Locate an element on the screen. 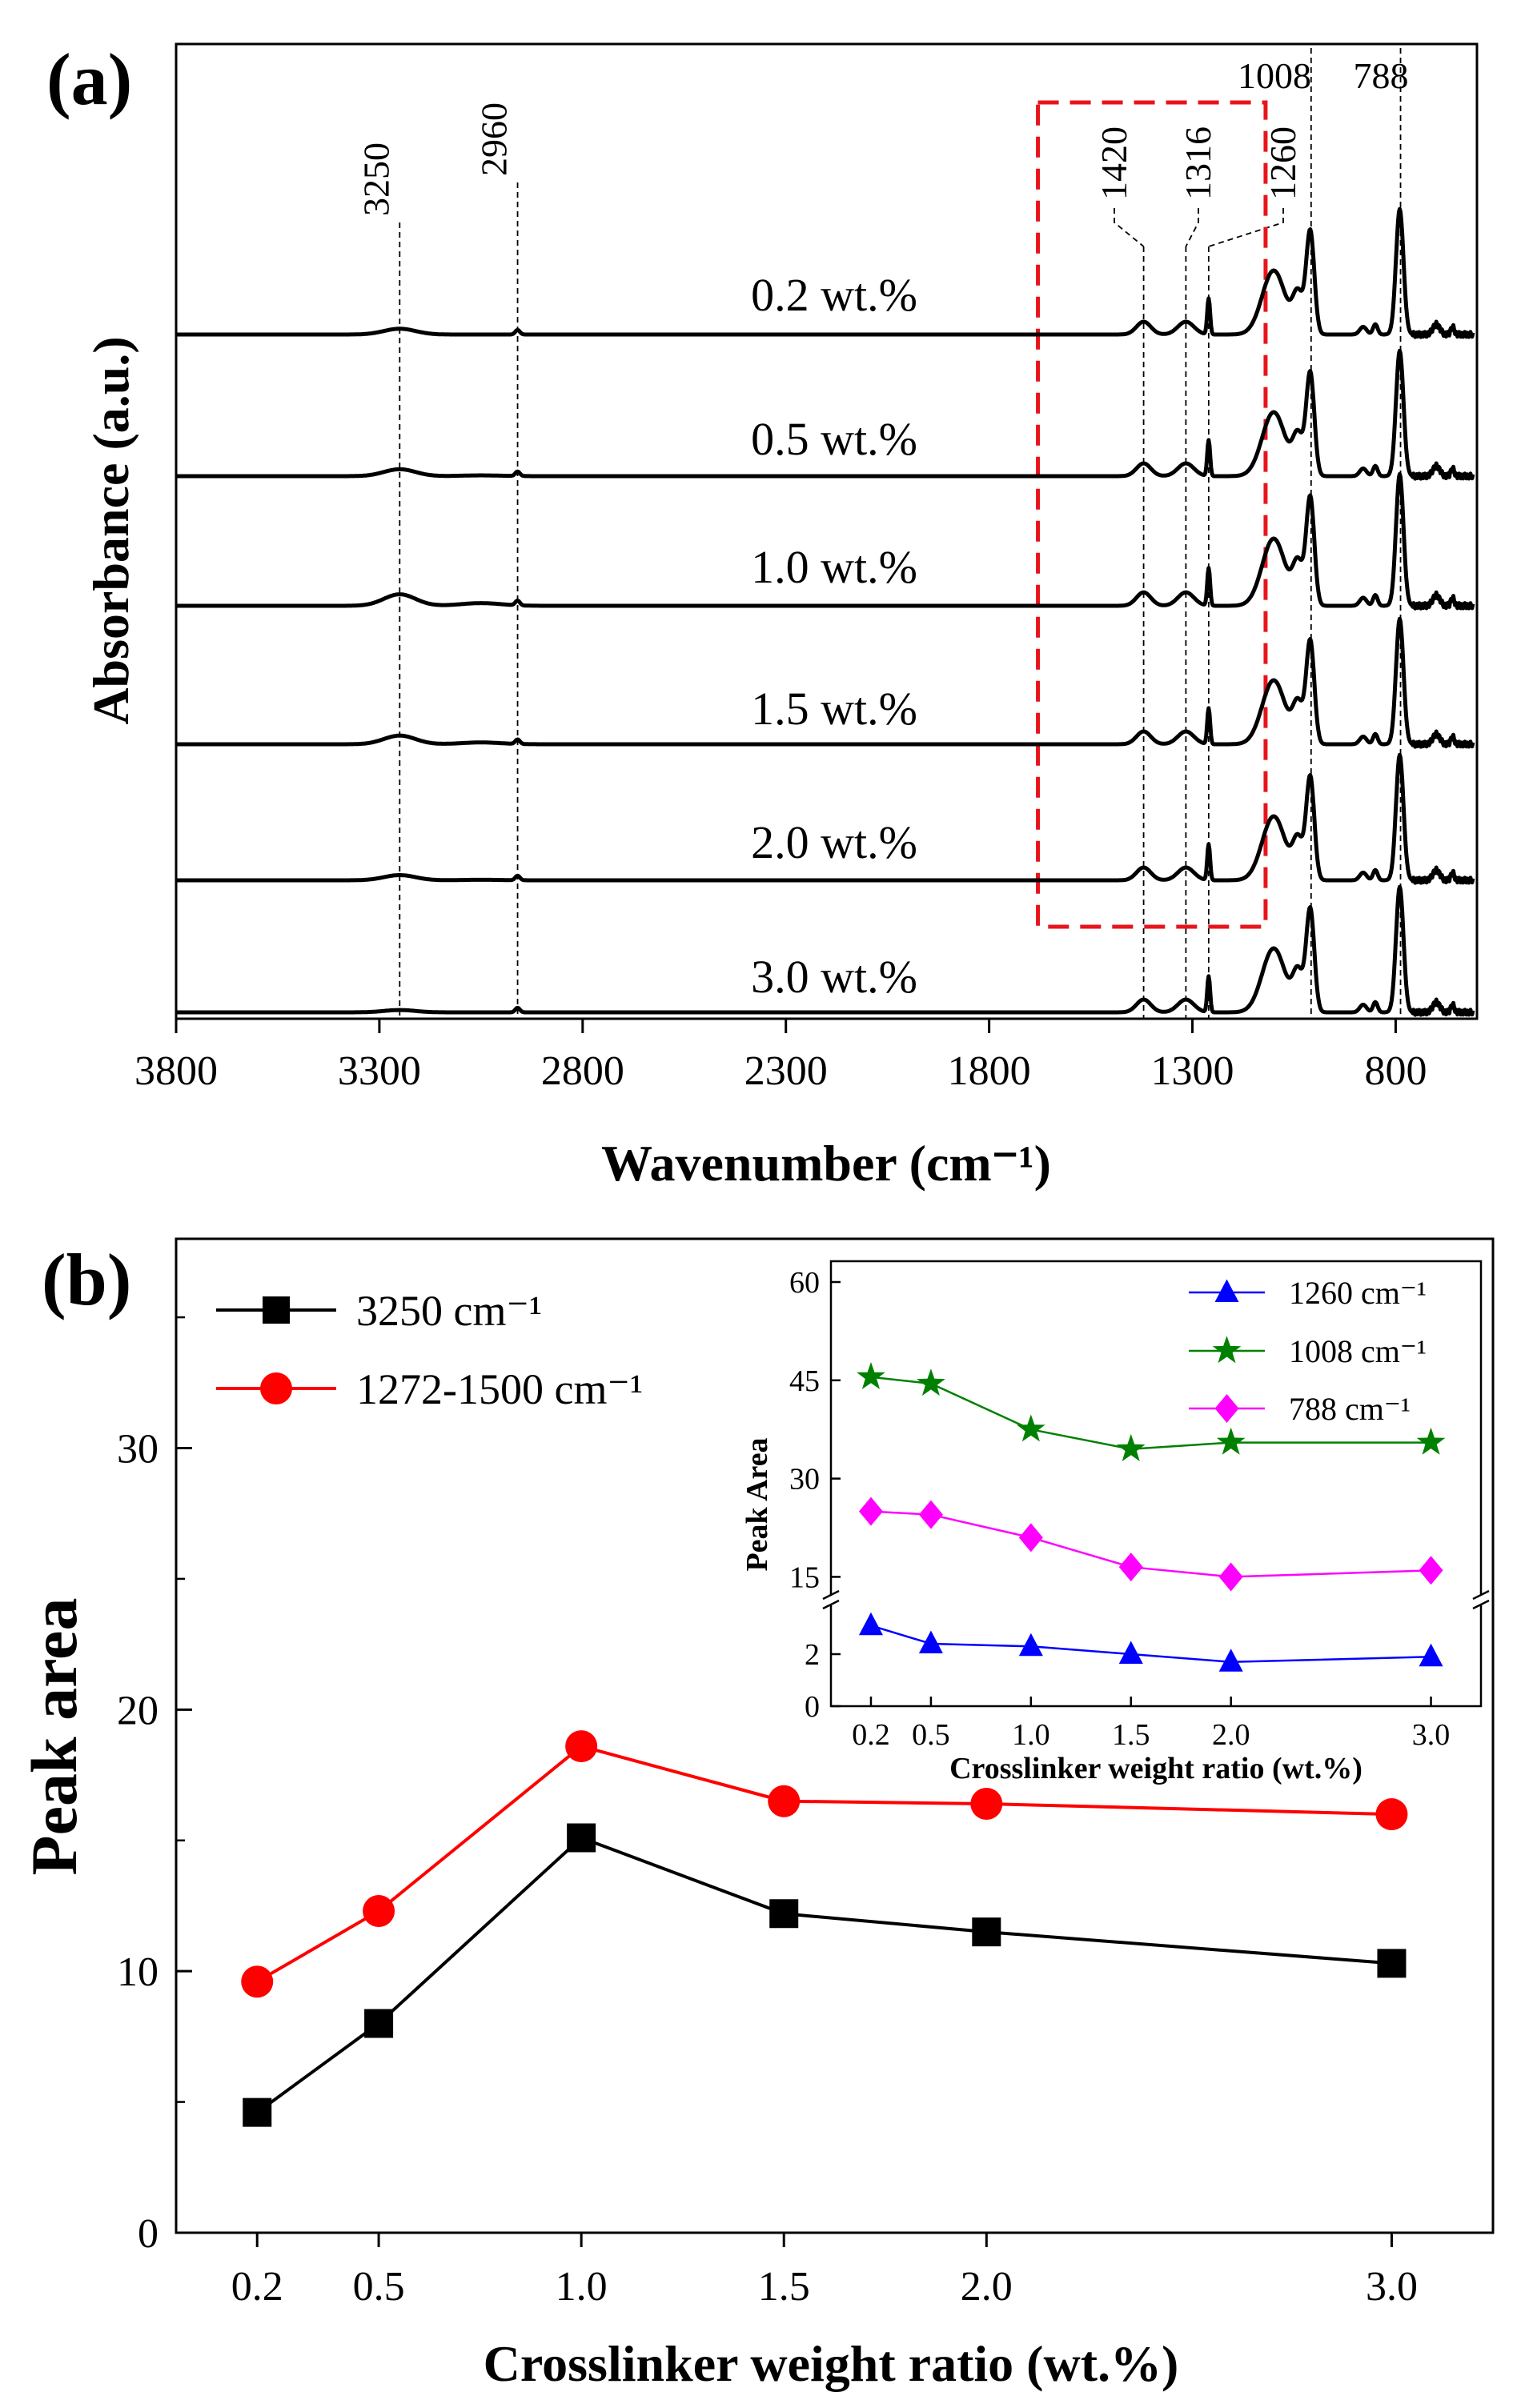 The width and height of the screenshot is (1529, 2408). x-axis-title: Crosslinker weight ratio (wt.%) is located at coordinates (831, 2363).